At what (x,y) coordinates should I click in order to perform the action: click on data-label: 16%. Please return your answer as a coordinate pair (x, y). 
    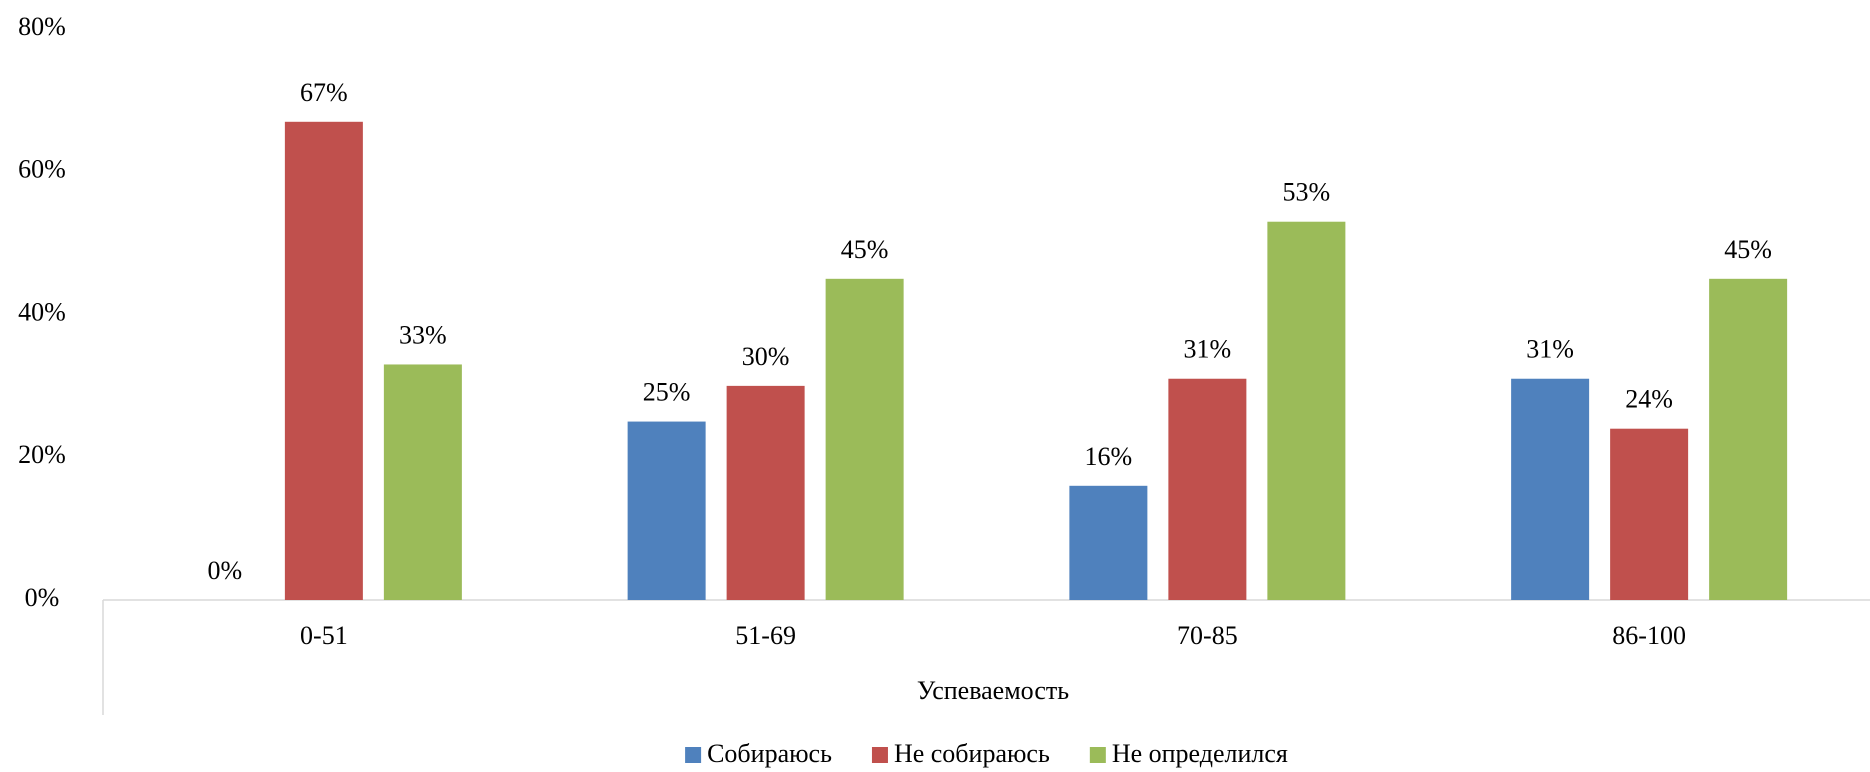
    Looking at the image, I should click on (1109, 456).